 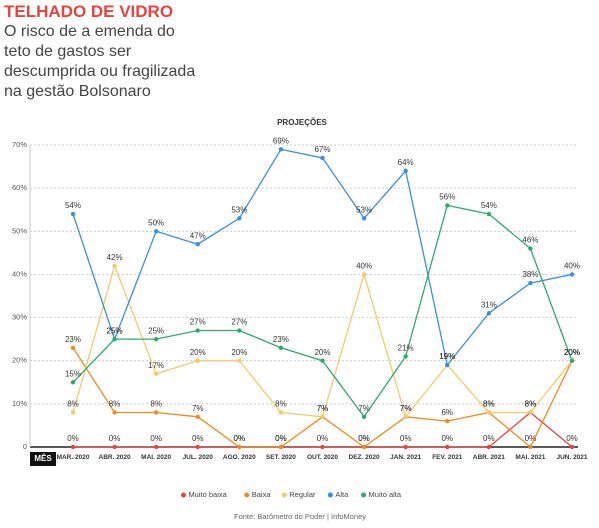 I want to click on data-label: 31%, so click(x=489, y=304).